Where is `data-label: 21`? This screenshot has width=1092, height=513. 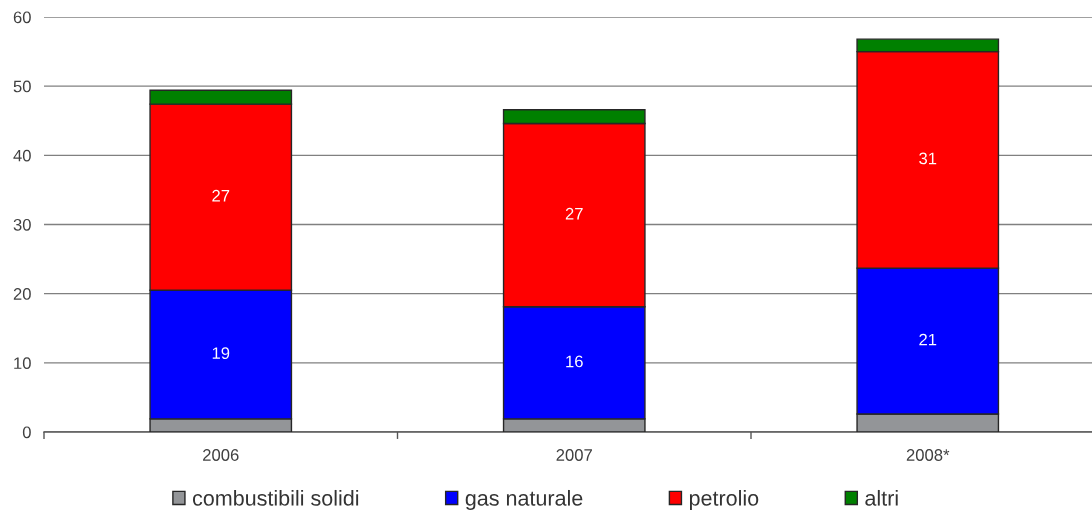
data-label: 21 is located at coordinates (928, 339).